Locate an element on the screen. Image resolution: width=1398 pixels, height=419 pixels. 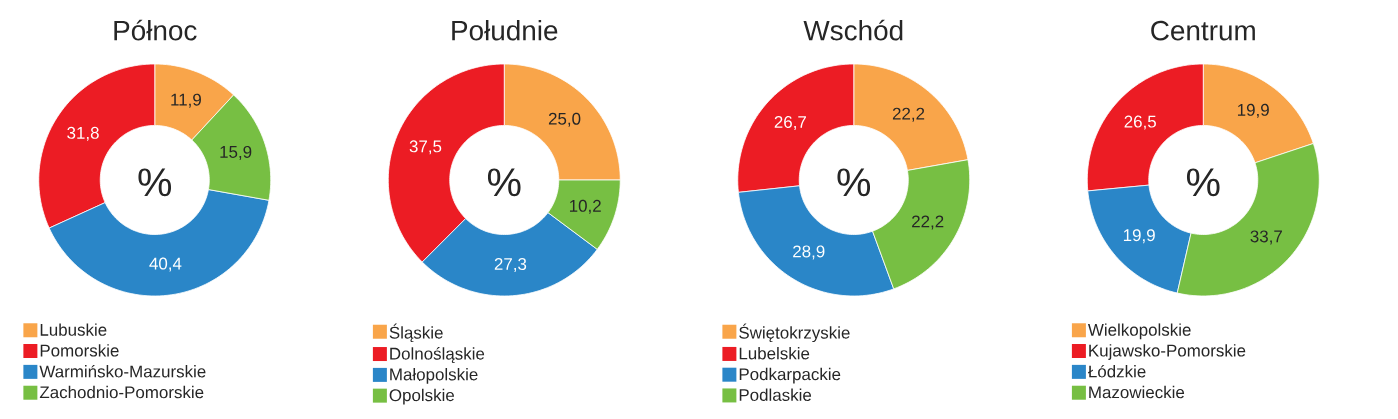
data-label: 37,5 is located at coordinates (425, 147).